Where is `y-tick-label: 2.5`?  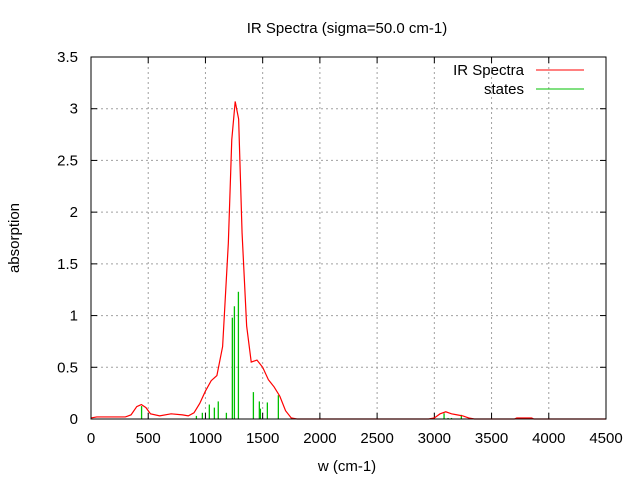 y-tick-label: 2.5 is located at coordinates (67, 160).